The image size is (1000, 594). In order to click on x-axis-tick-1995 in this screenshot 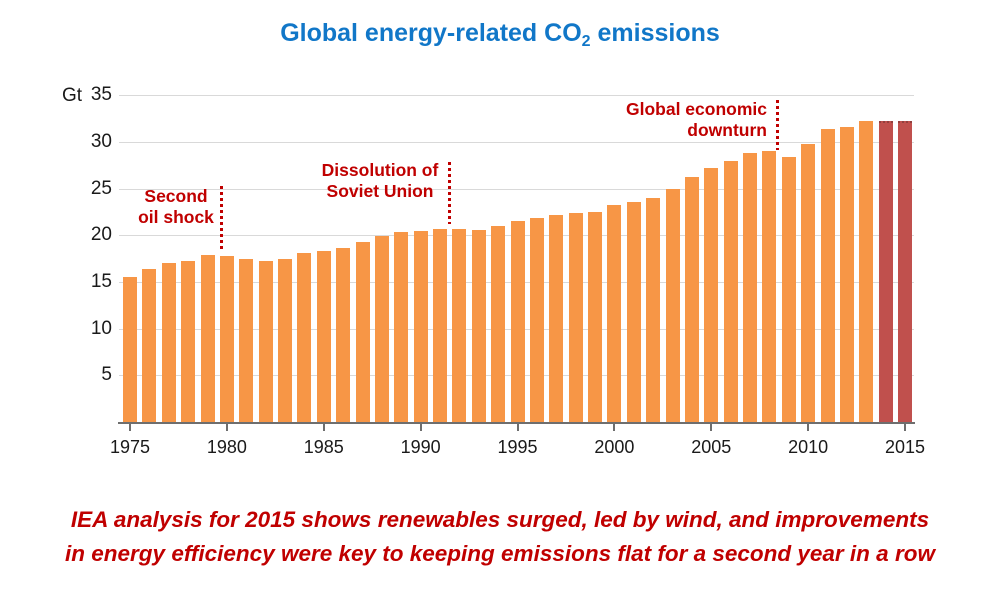, I will do `click(517, 427)`.